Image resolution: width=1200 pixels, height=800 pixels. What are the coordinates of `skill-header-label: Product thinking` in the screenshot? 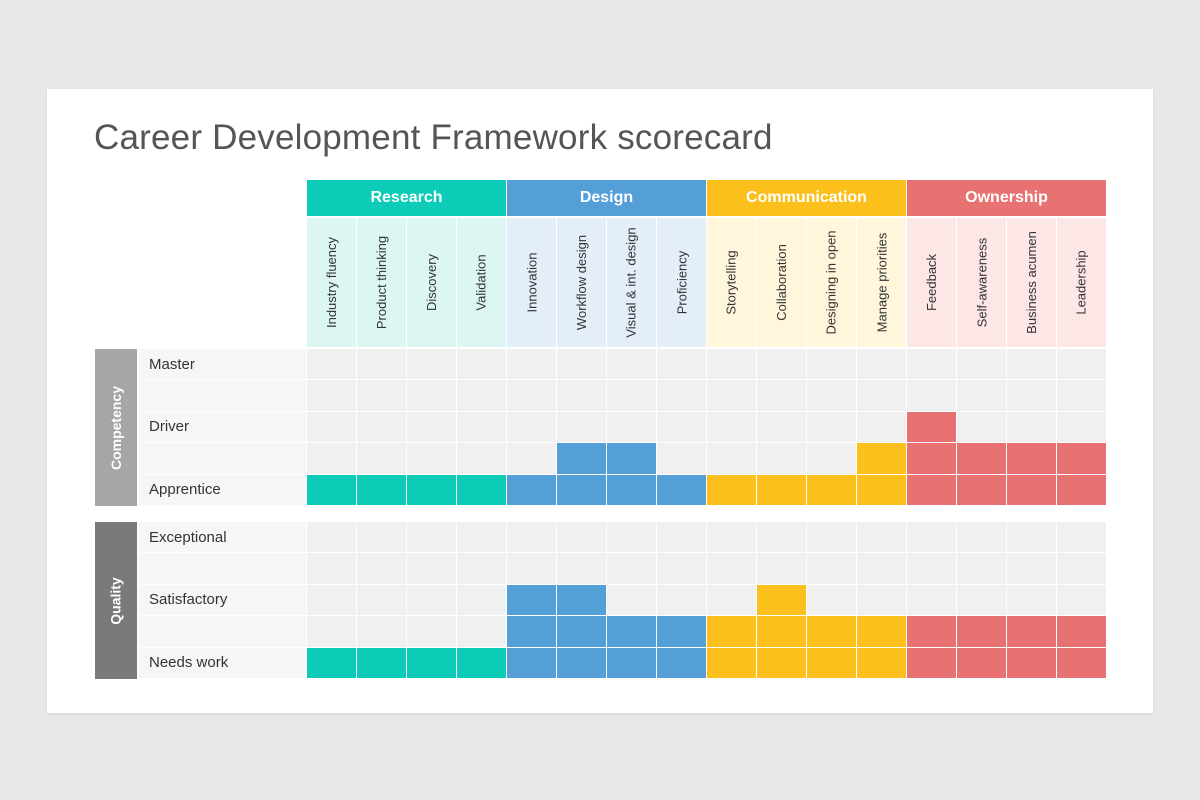 It's located at (382, 282).